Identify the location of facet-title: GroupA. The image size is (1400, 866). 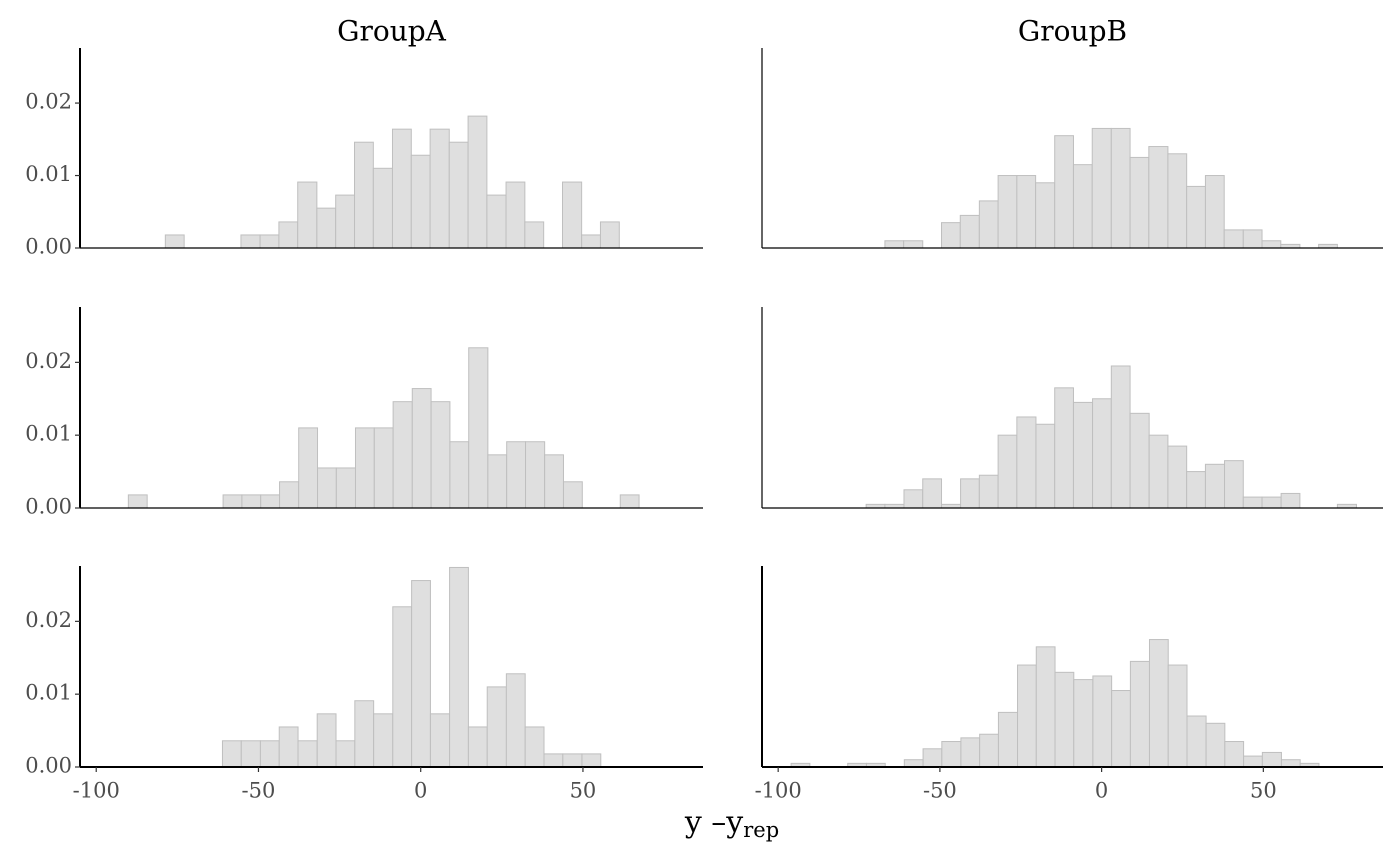
(392, 31).